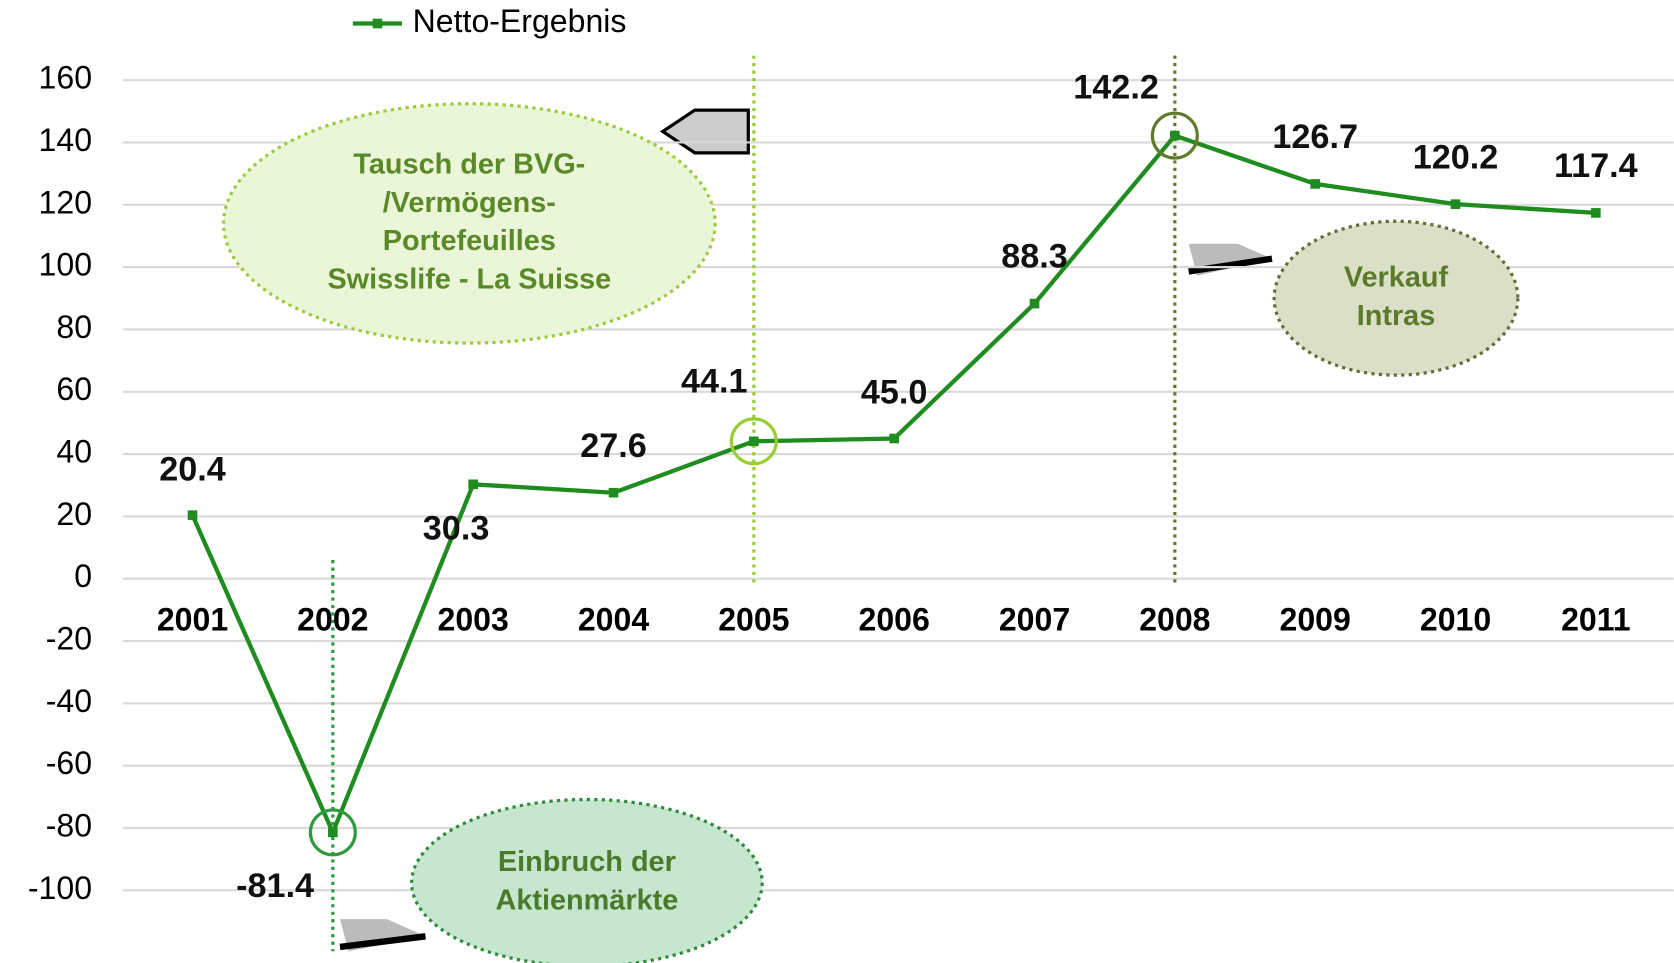  Describe the element at coordinates (65, 140) in the screenshot. I see `y-tick-label: 140` at that location.